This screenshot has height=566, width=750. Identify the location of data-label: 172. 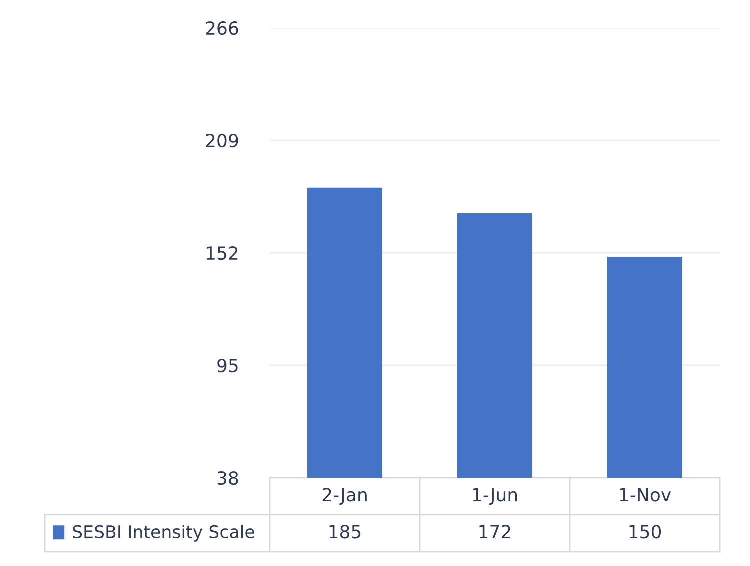
(495, 531).